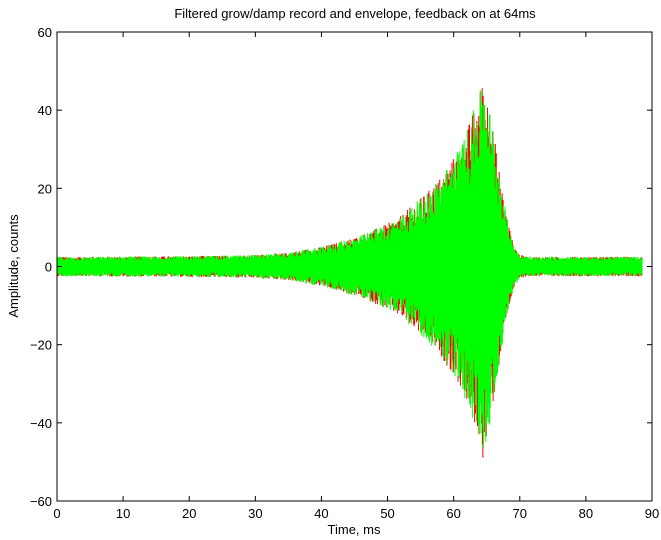 Image resolution: width=661 pixels, height=540 pixels. I want to click on y-tick-label: 0, so click(48, 267).